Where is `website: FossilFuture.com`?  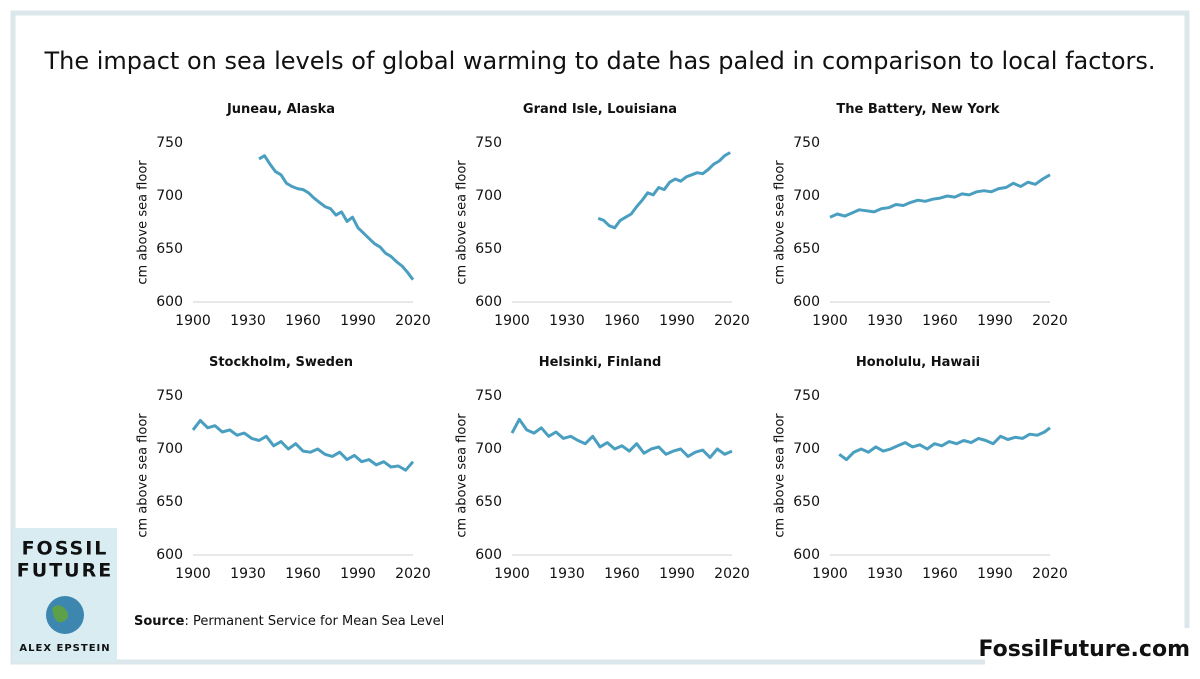 website: FossilFuture.com is located at coordinates (1084, 649).